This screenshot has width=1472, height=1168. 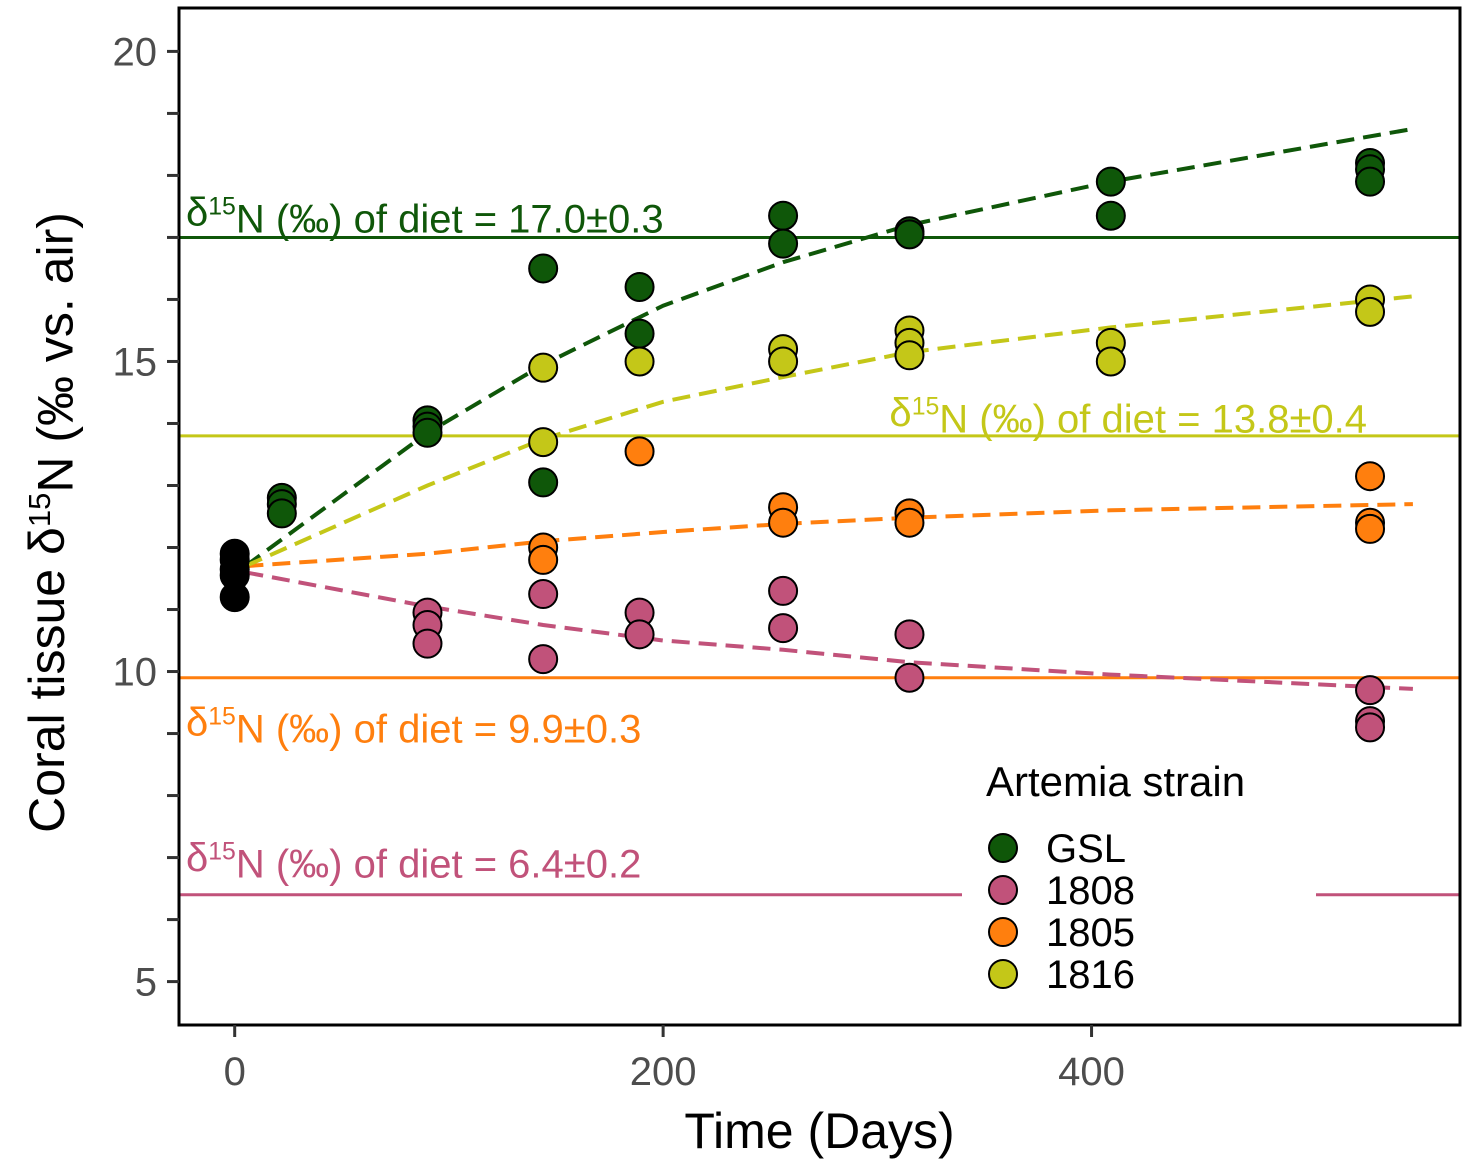 What do you see at coordinates (146, 983) in the screenshot?
I see `y-tick-label: 5` at bounding box center [146, 983].